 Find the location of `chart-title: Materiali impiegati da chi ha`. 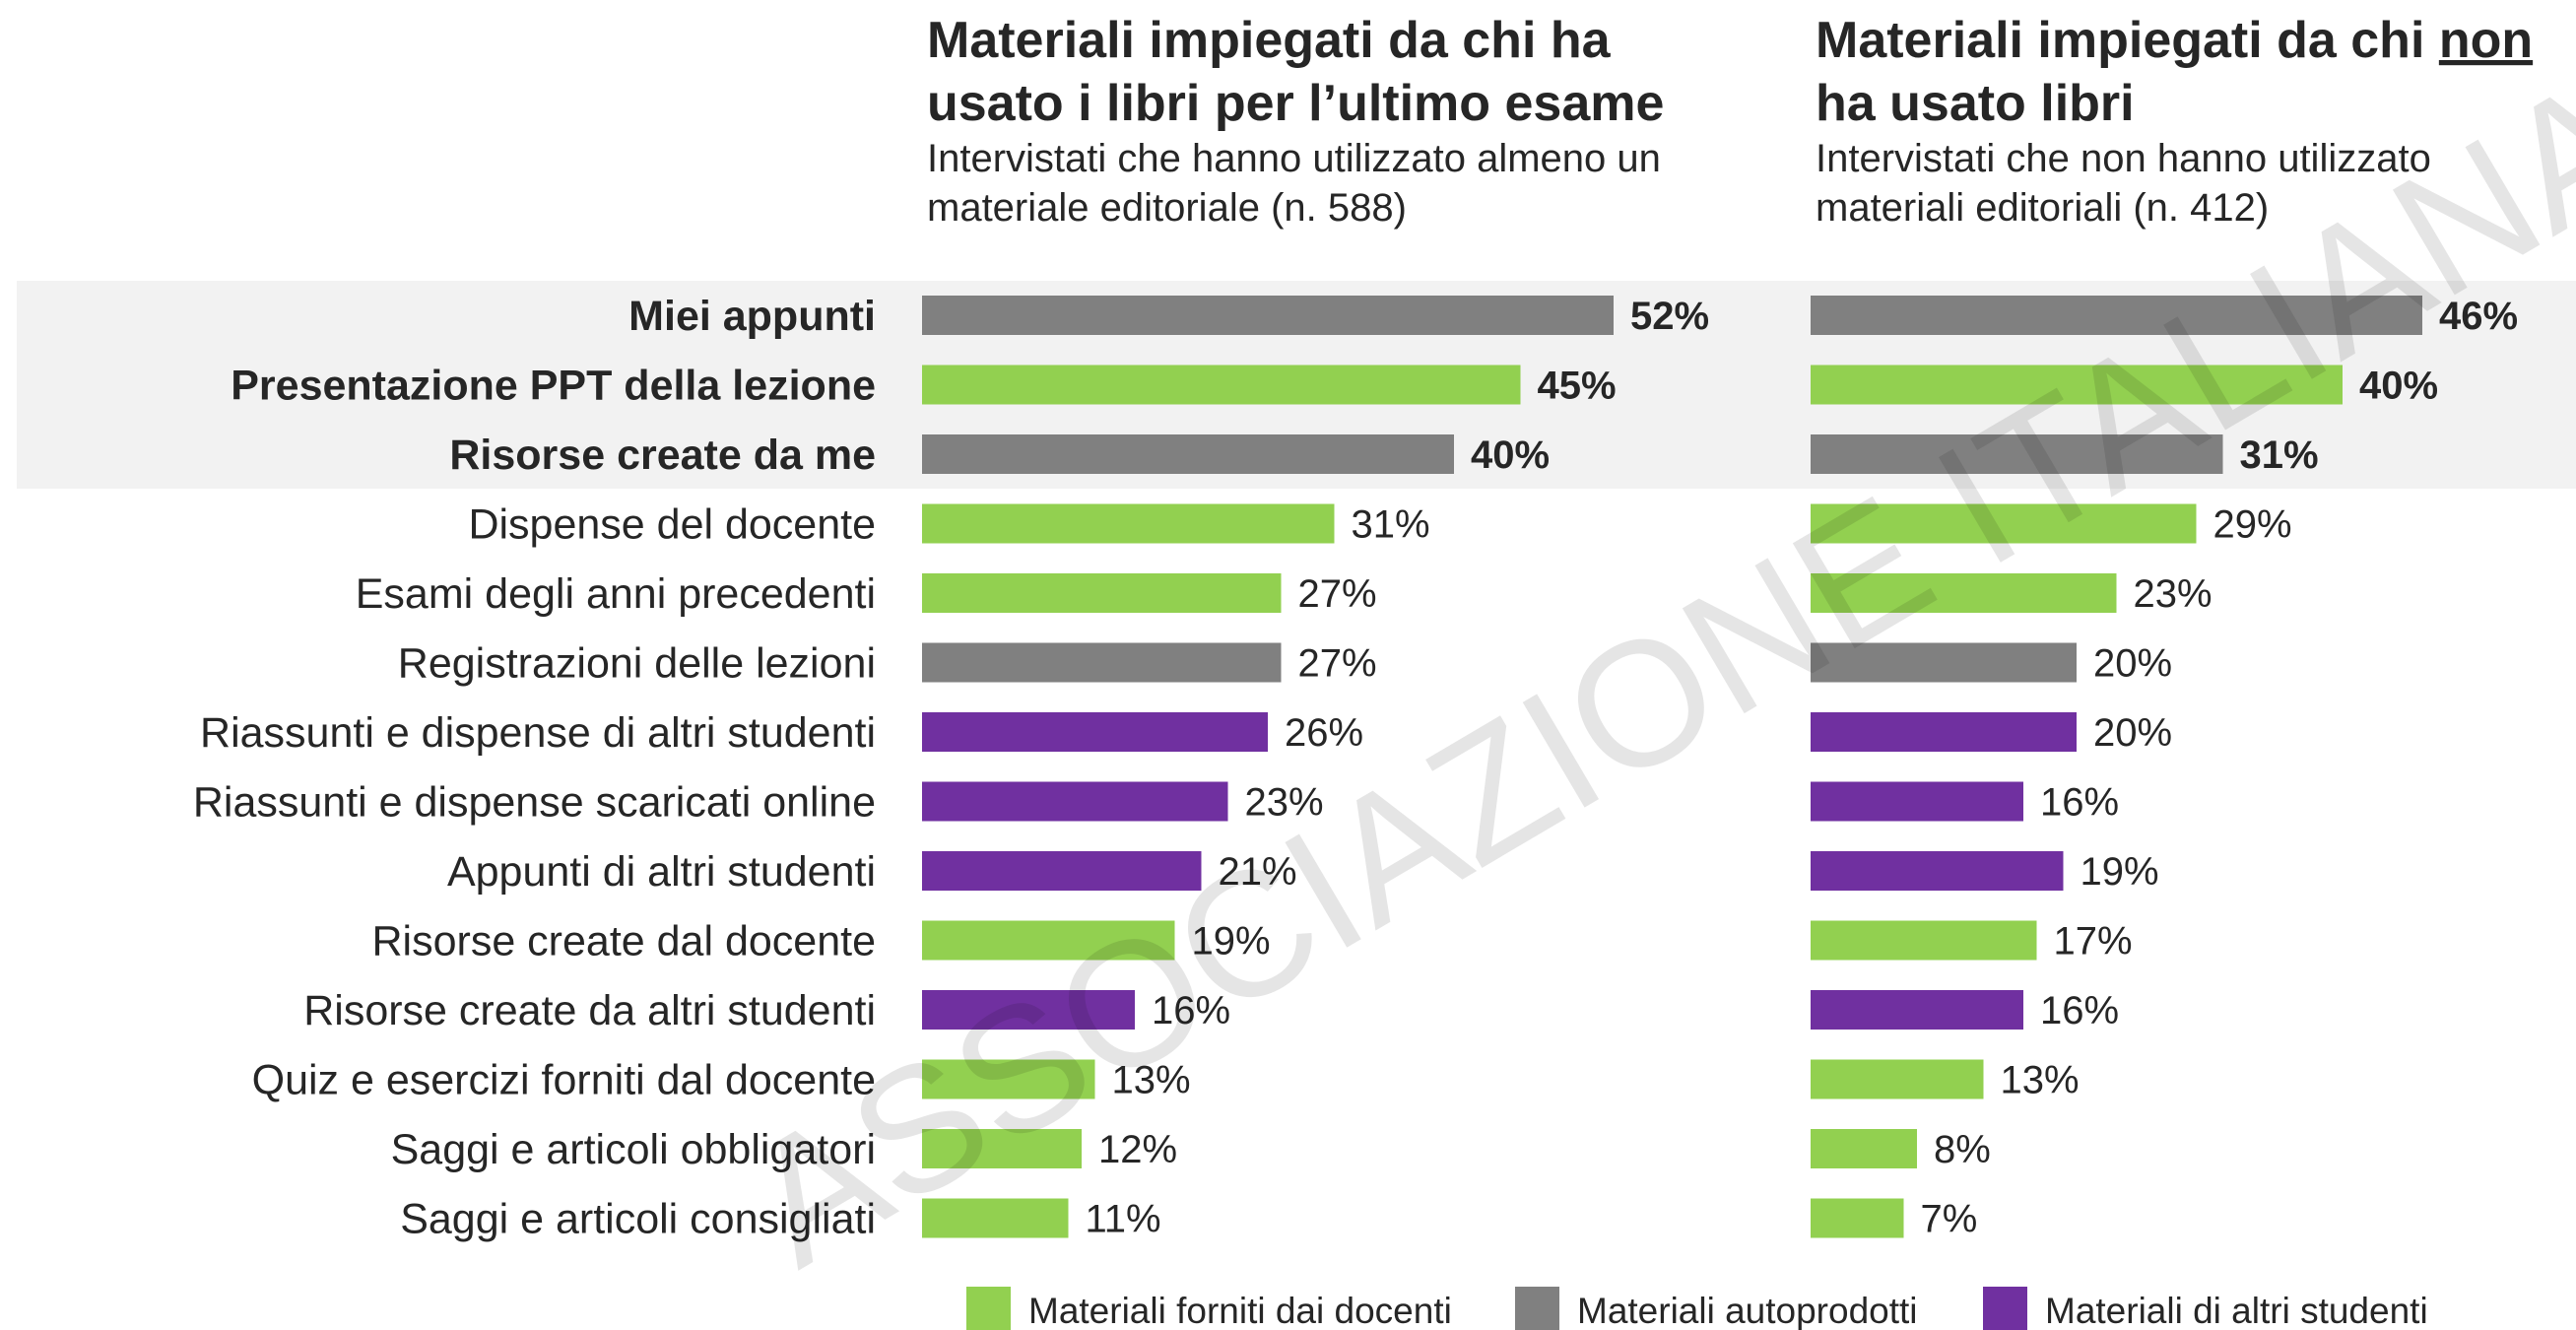

chart-title: Materiali impiegati da chi ha is located at coordinates (1270, 41).